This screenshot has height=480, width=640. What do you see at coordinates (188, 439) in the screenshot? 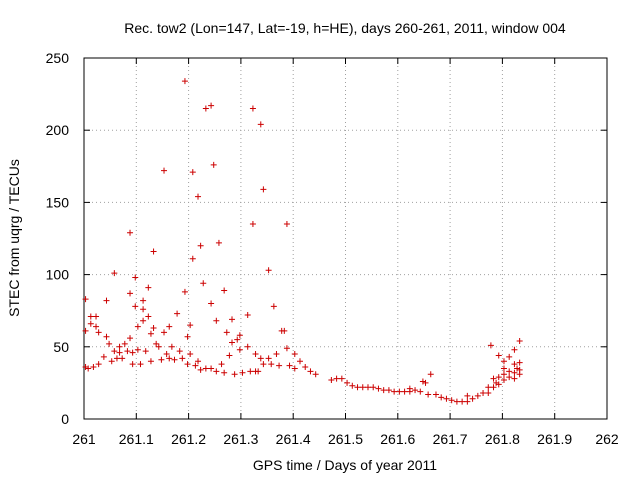
I see `x-tick-label: 261.2` at bounding box center [188, 439].